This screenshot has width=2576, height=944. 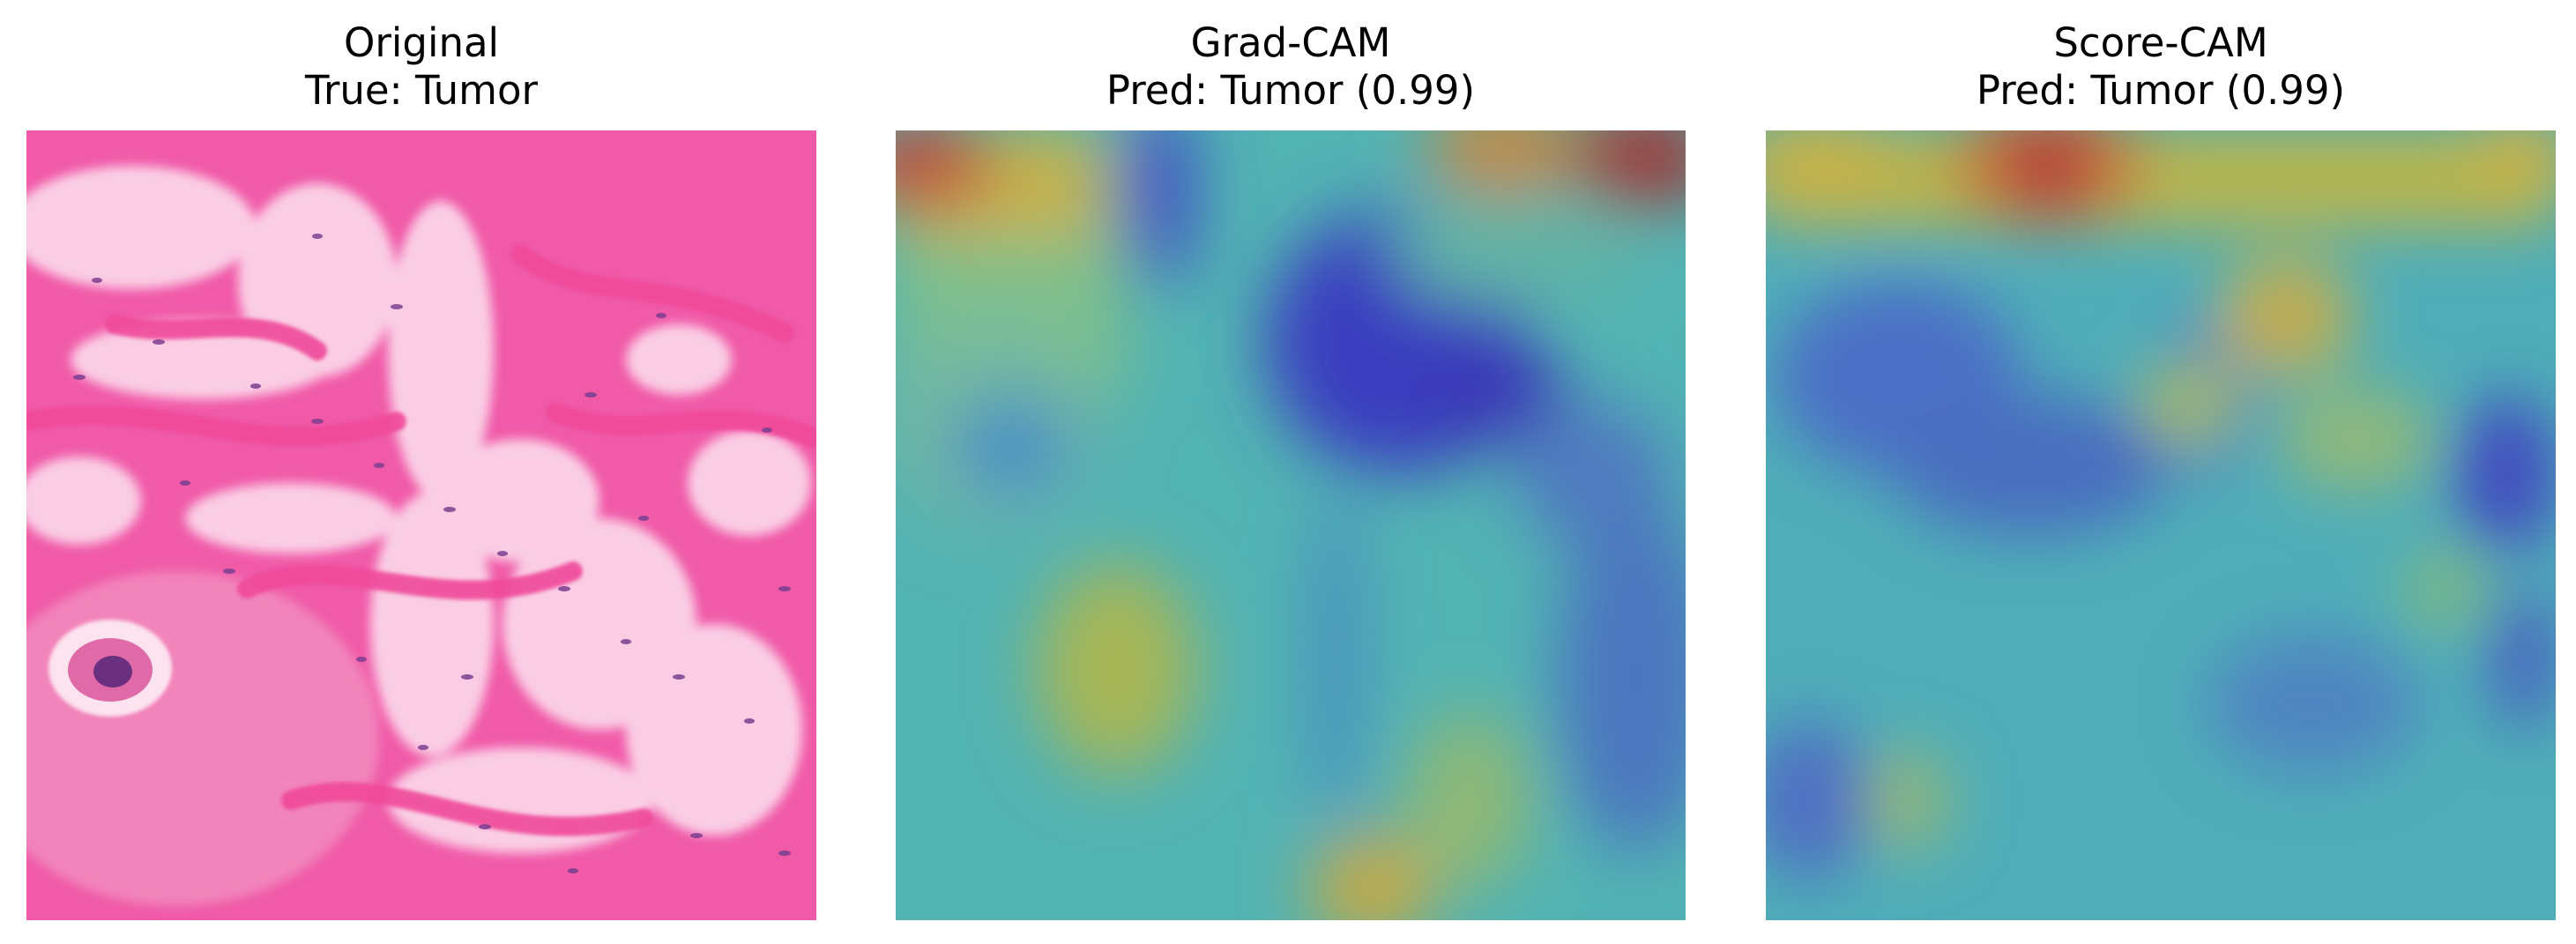 I want to click on panel-heading: Grad-CAM, so click(x=1290, y=42).